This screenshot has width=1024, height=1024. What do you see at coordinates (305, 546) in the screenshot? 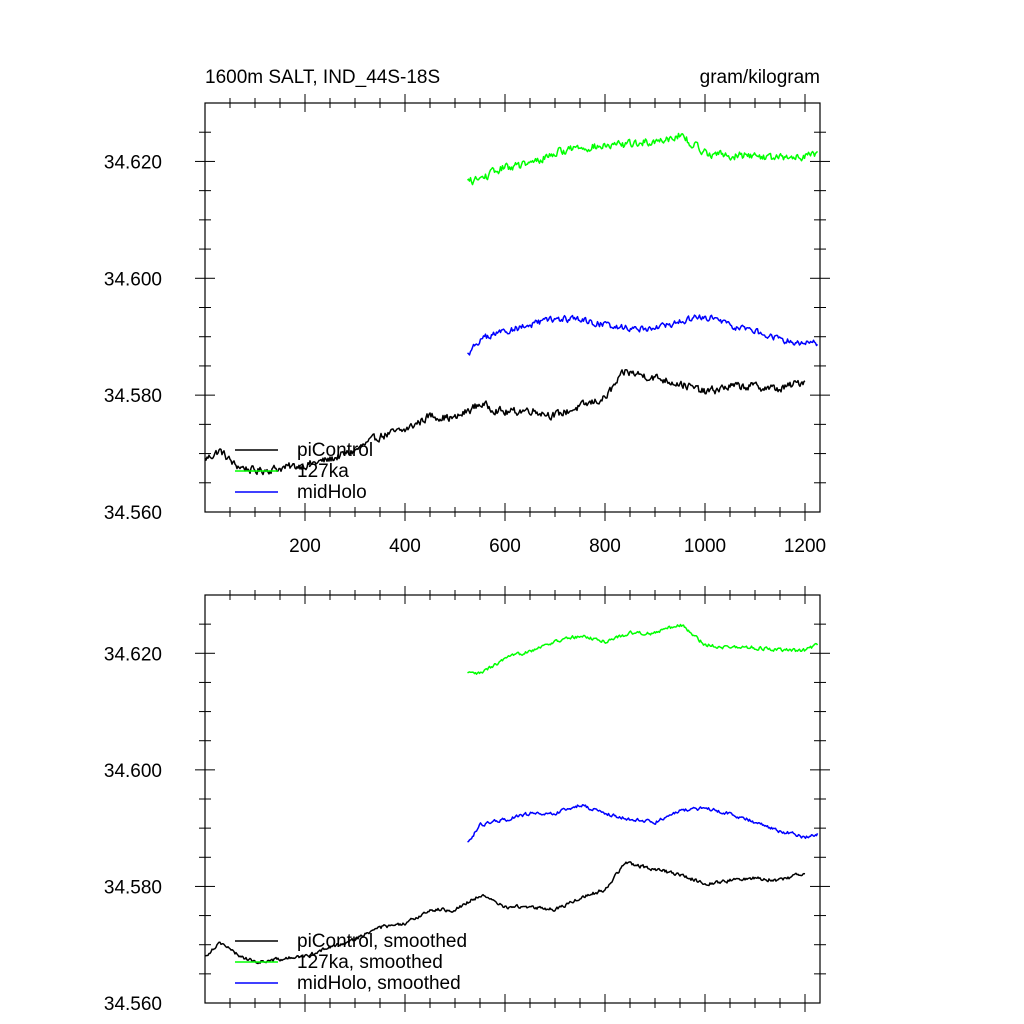
I see `x-tick-label: 200` at bounding box center [305, 546].